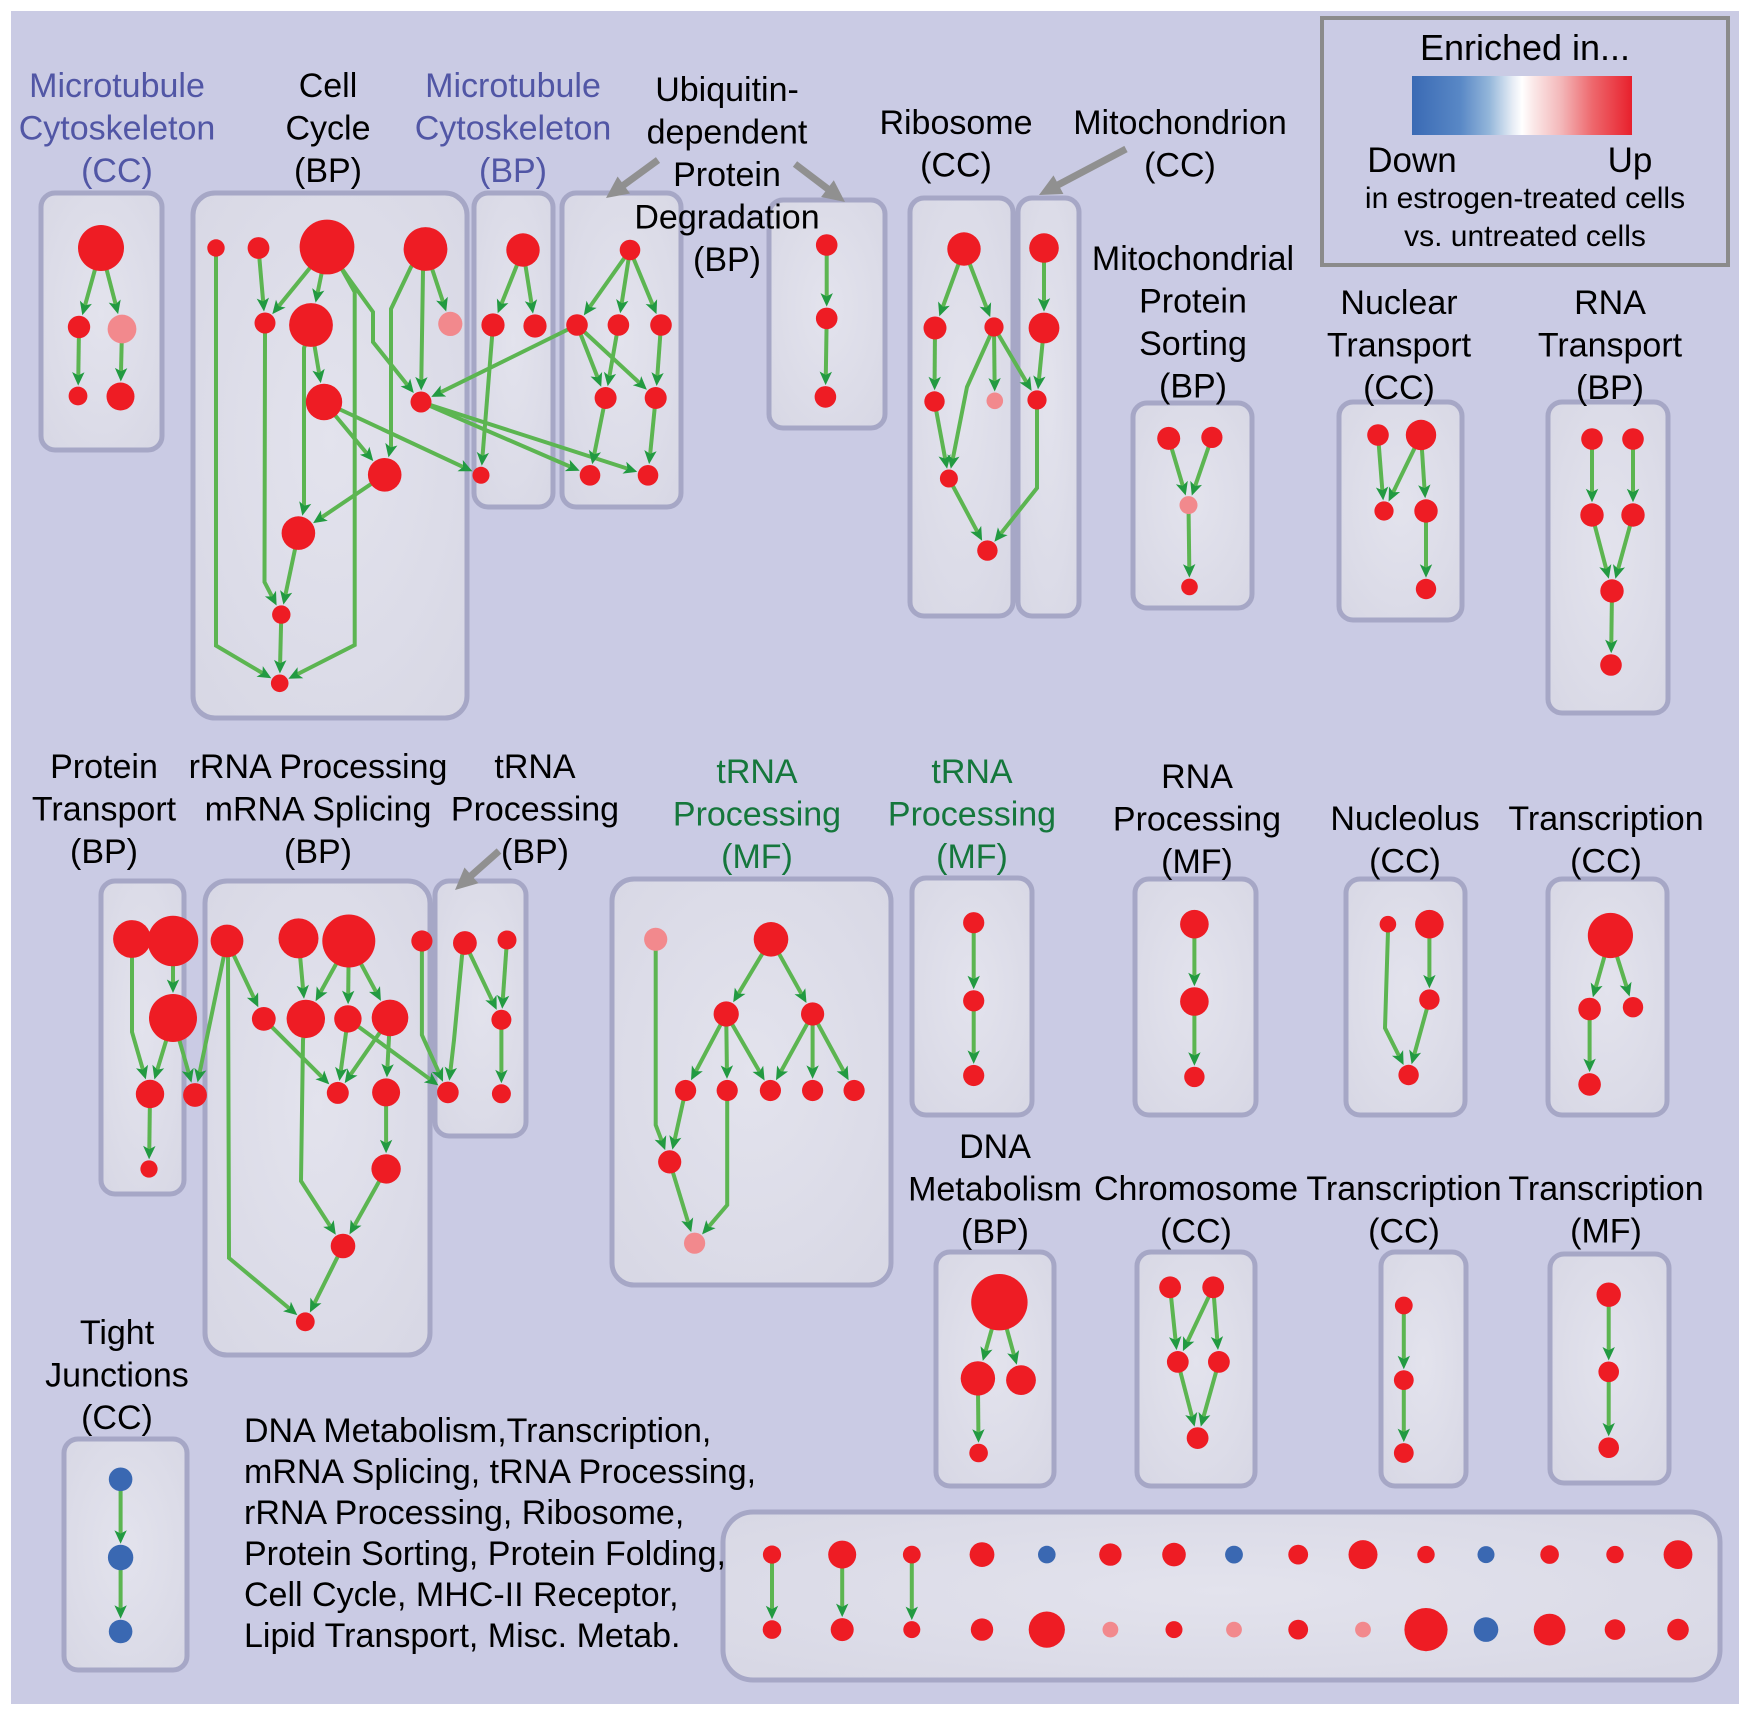 The width and height of the screenshot is (1750, 1715). What do you see at coordinates (464, 1513) in the screenshot?
I see `svg-text: rRNA Processing, Ribosome,` at bounding box center [464, 1513].